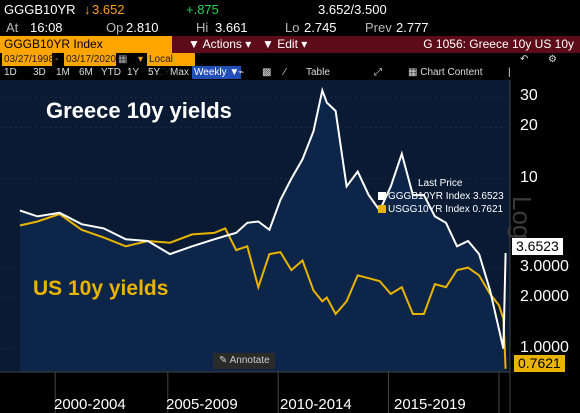 The width and height of the screenshot is (580, 413). I want to click on currency-select: Local CCY, so click(171, 65).